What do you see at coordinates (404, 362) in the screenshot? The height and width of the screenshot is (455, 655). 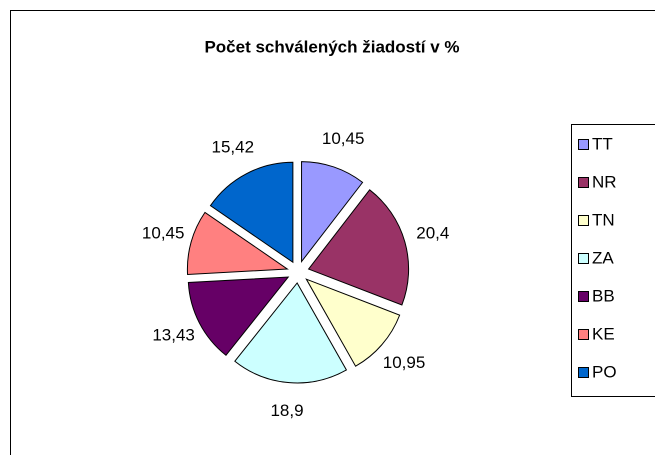 I see `data-label: 10,95` at bounding box center [404, 362].